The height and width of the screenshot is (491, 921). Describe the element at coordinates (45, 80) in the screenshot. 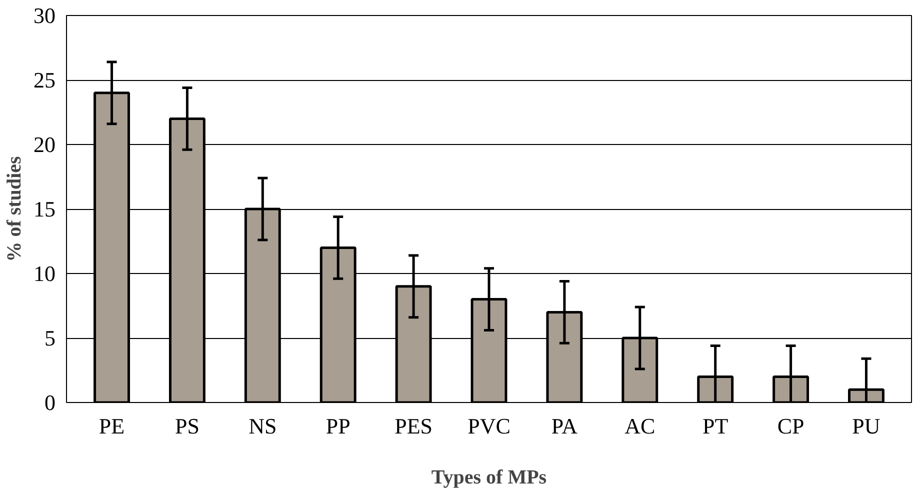

I see `y-tick-label: 25` at that location.